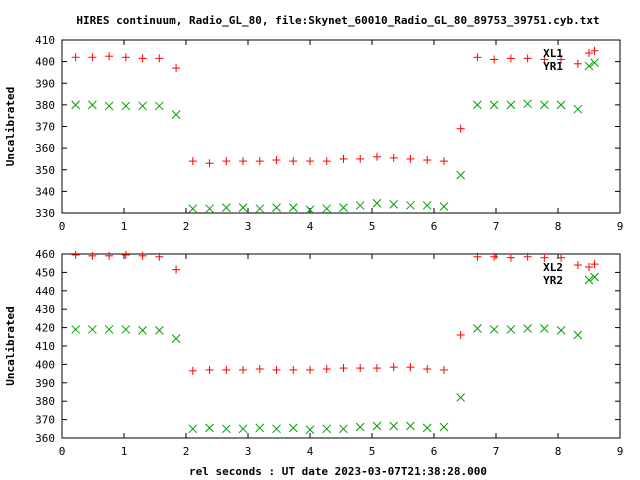 The width and height of the screenshot is (640, 480). I want to click on x-tick-label: 0, so click(62, 451).